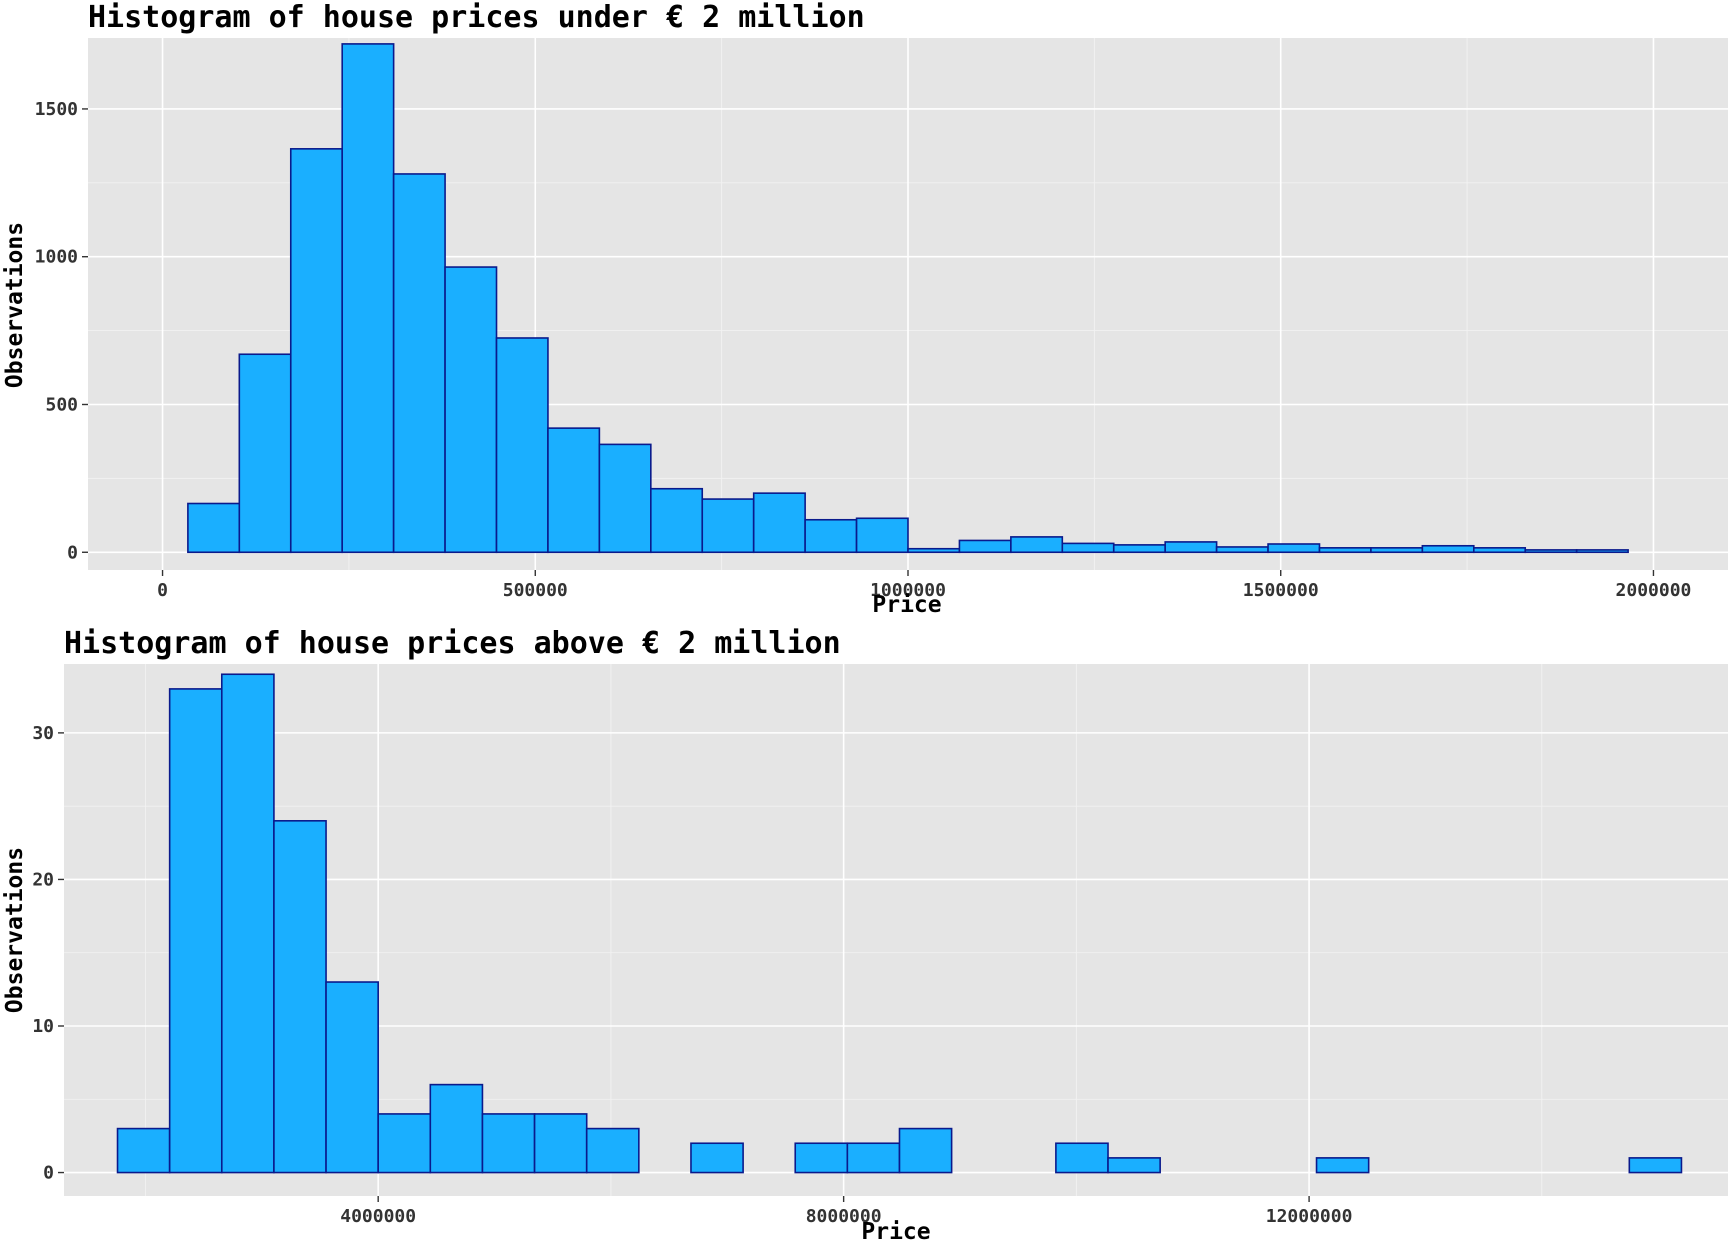  What do you see at coordinates (162, 590) in the screenshot?
I see `x-tick-label: 0` at bounding box center [162, 590].